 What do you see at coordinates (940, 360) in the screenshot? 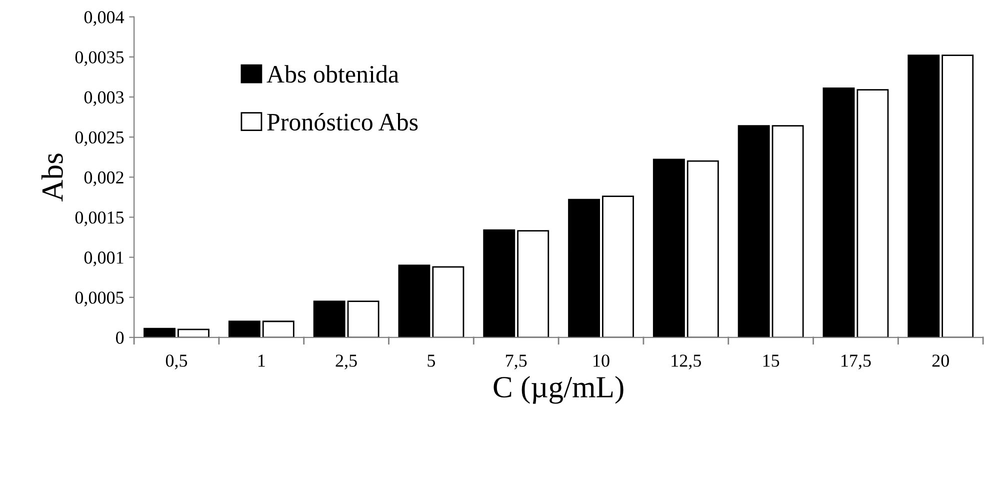
I see `x-tick-label: 20` at bounding box center [940, 360].